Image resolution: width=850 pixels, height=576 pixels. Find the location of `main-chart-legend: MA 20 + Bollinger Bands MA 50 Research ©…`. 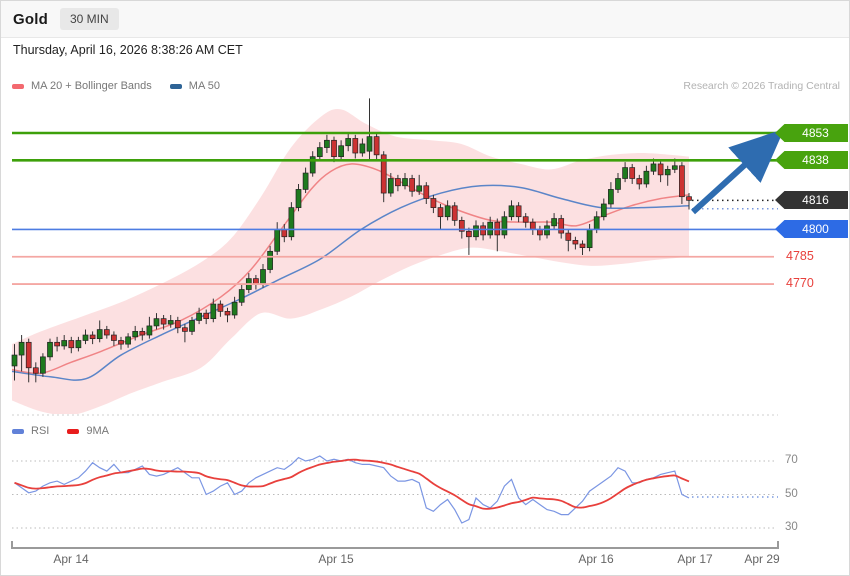

main-chart-legend: MA 20 + Bollinger Bands MA 50 Research ©… is located at coordinates (426, 86).